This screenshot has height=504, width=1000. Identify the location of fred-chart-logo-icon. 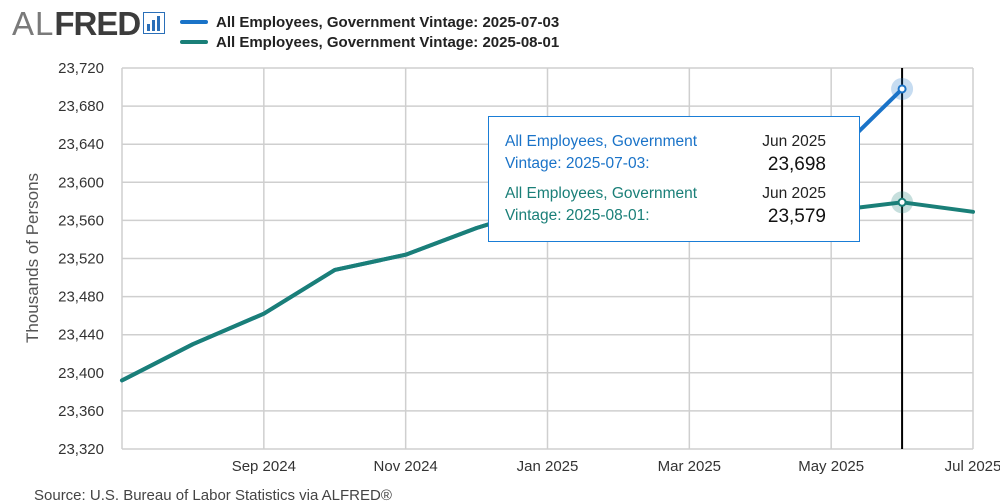
(154, 23).